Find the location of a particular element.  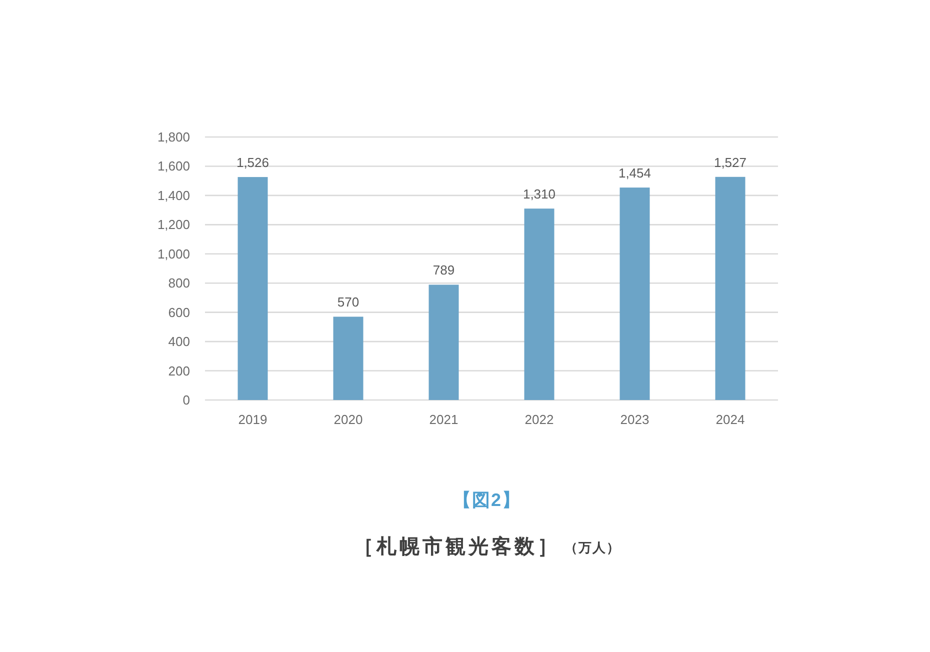

x-tick-label: 2023 is located at coordinates (635, 419).